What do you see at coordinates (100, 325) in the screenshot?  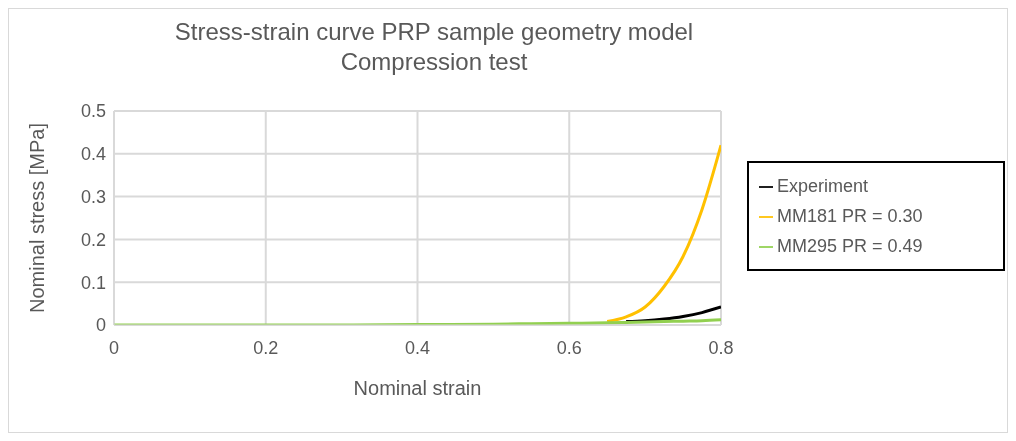 I see `y-tick-label: 0` at bounding box center [100, 325].